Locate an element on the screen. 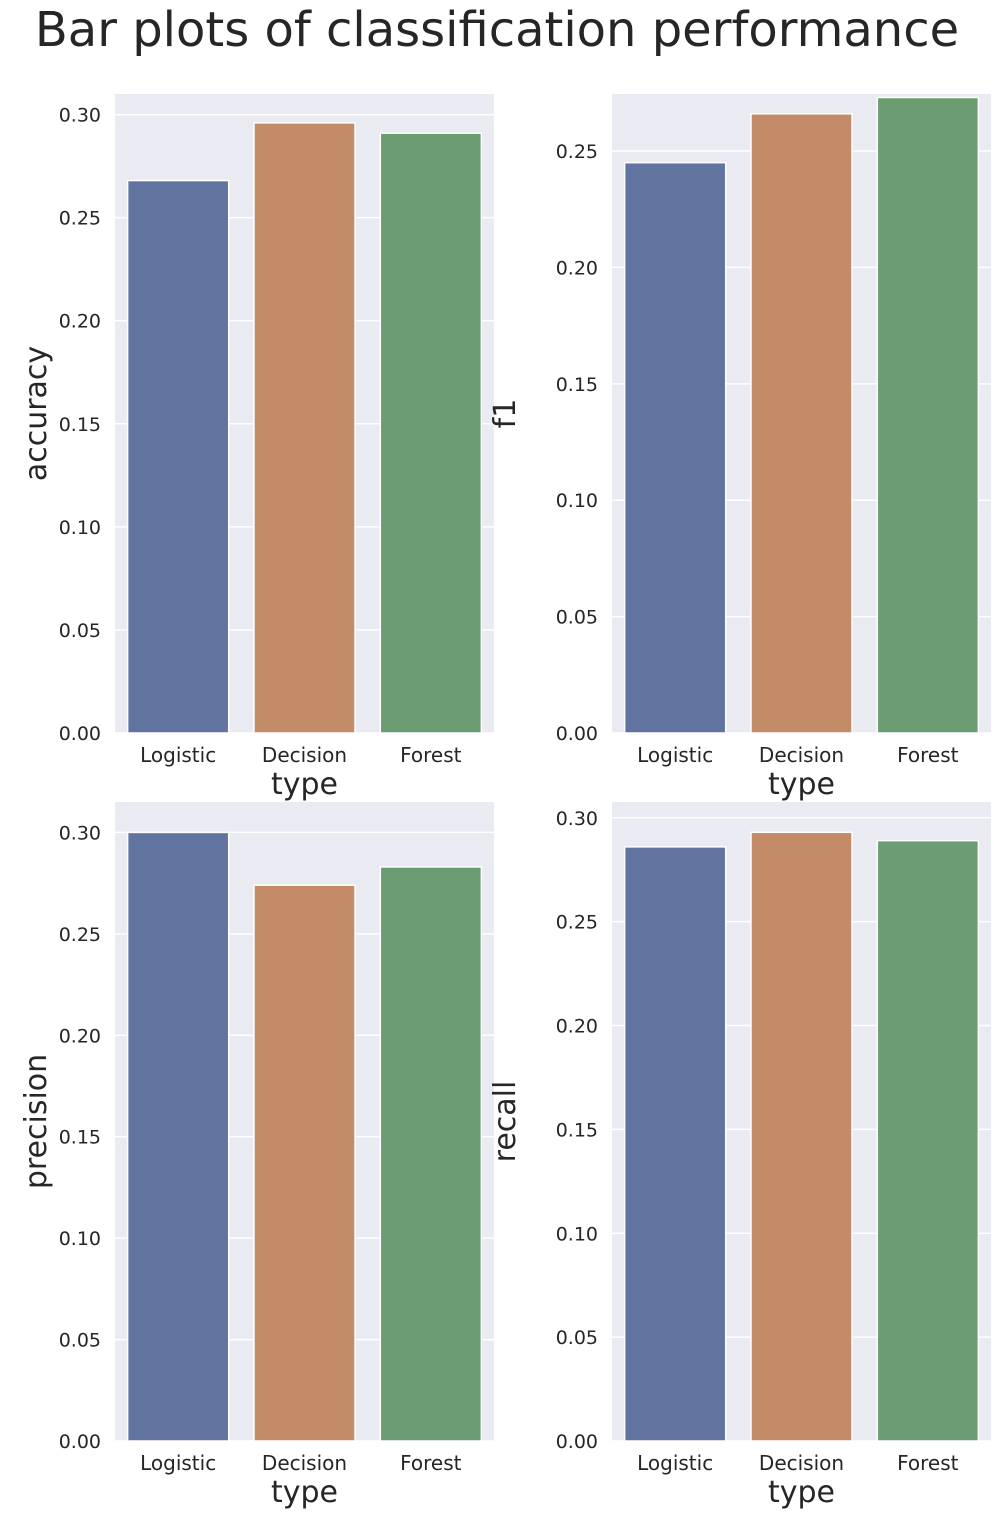 Image resolution: width=994 pixels, height=1518 pixels. y-axis-label: f1 is located at coordinates (505, 414).